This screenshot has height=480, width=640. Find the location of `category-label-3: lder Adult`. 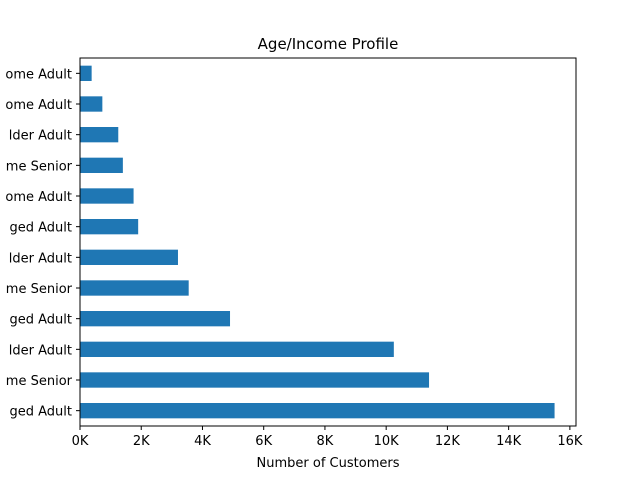

category-label-3: lder Adult is located at coordinates (40, 136).